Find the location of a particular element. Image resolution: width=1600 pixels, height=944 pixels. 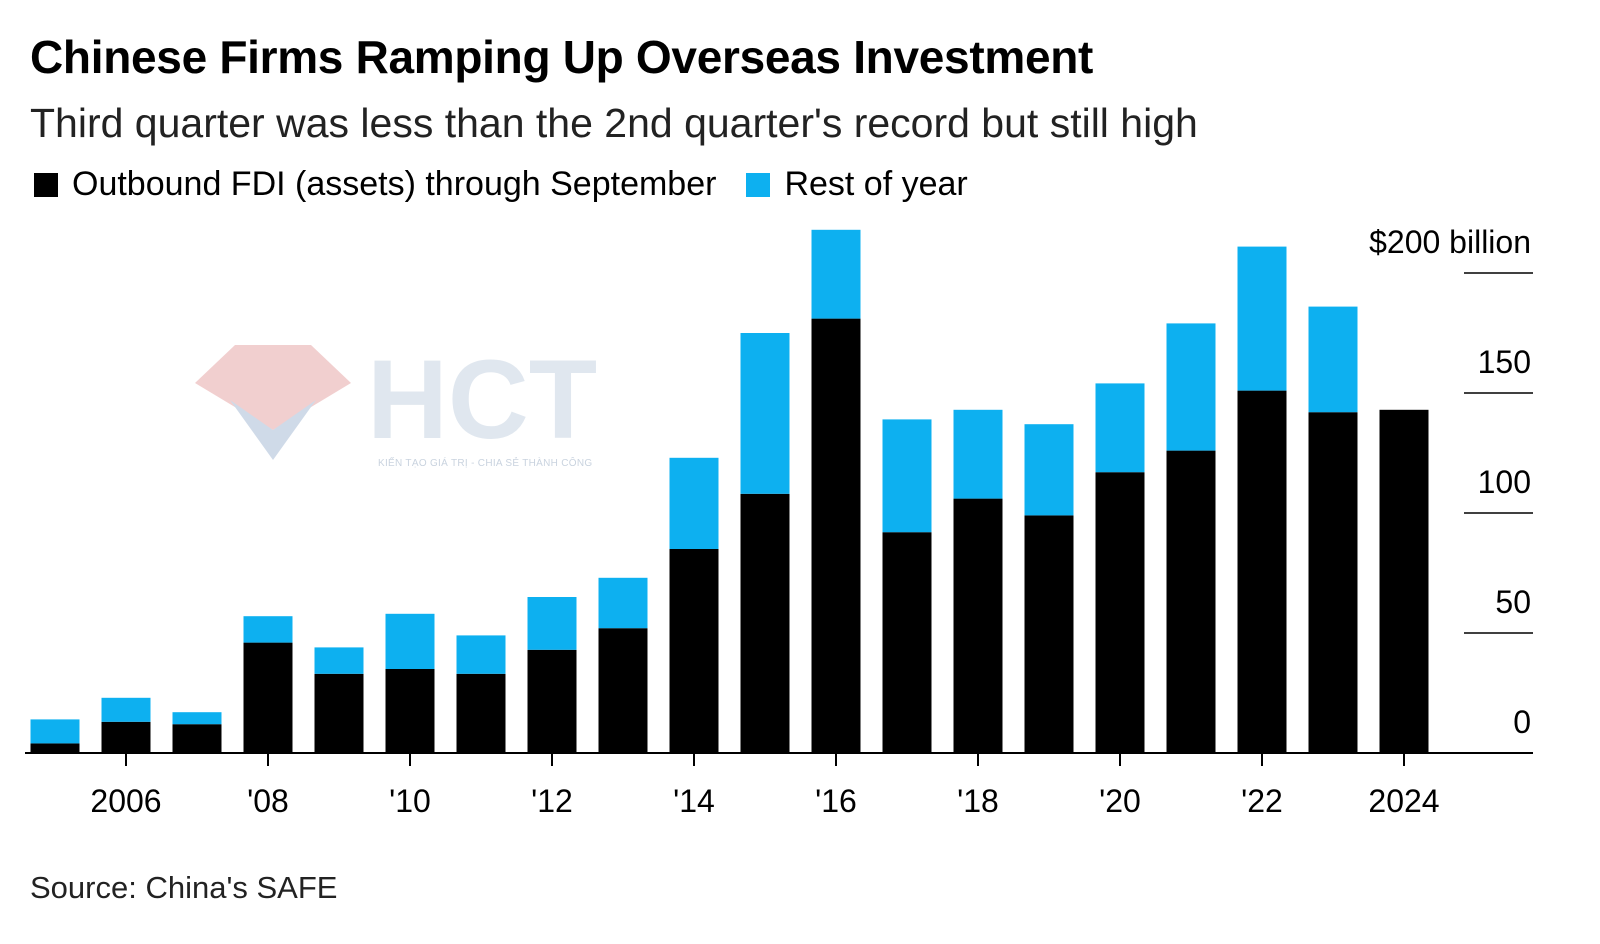

bar-2014-through-september is located at coordinates (694, 651).